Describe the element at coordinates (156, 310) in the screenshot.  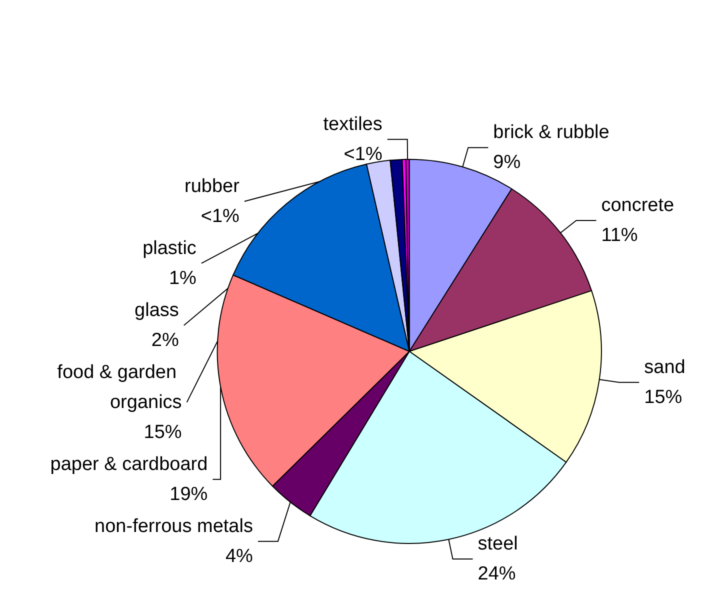
I see `slice-label: glass` at that location.